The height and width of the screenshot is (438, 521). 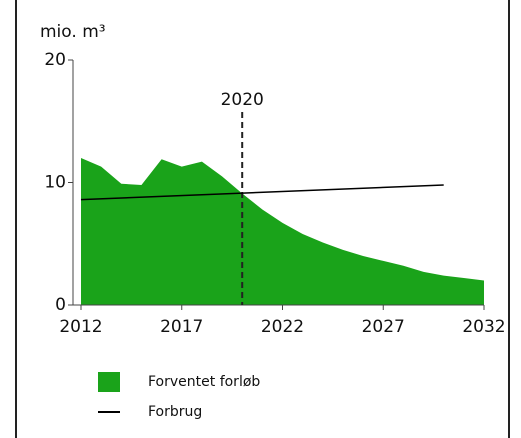 I want to click on x-tick-label: 2027, so click(x=383, y=327).